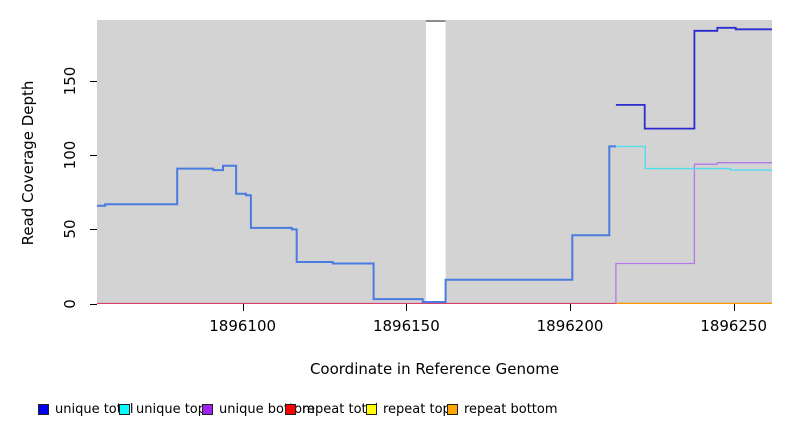  I want to click on unique-bottom-line, so click(693, 233).